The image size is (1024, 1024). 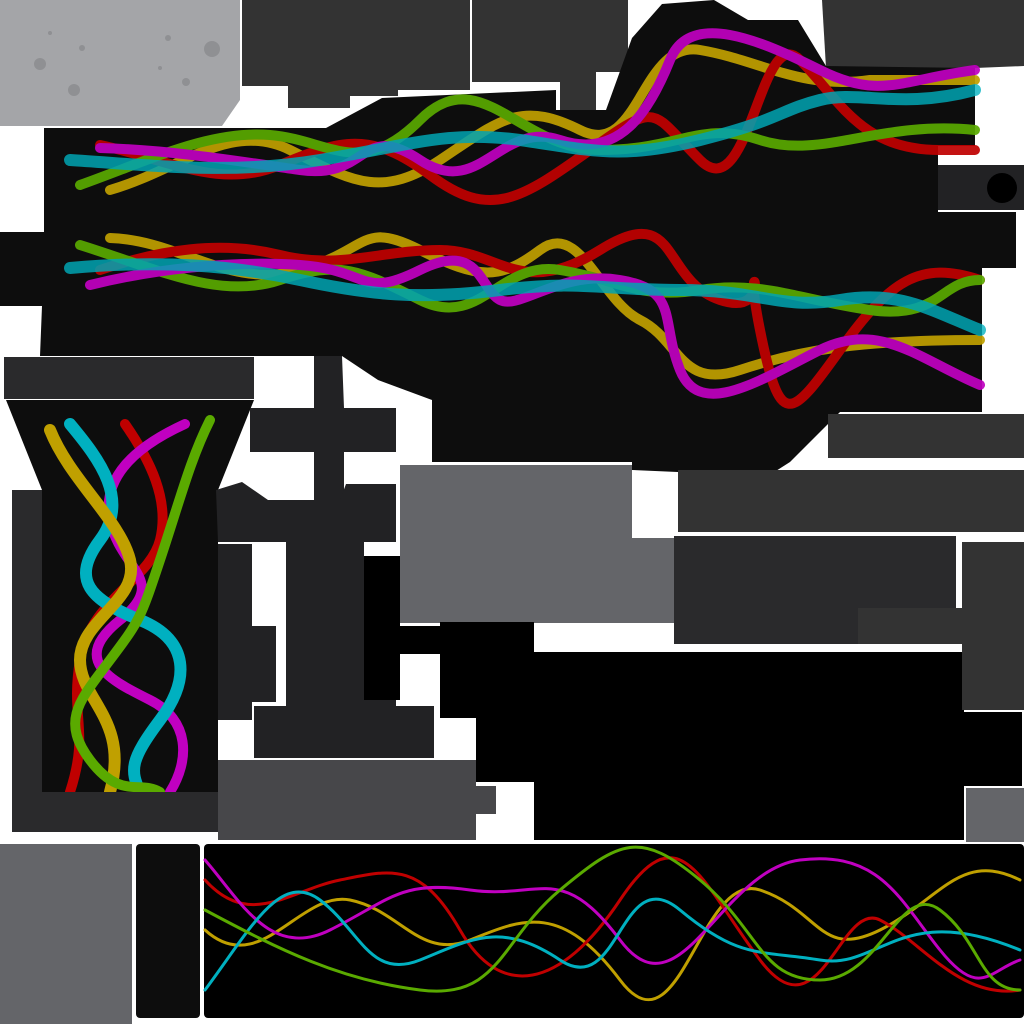 I want to click on strap-panel, so click(x=129, y=594).